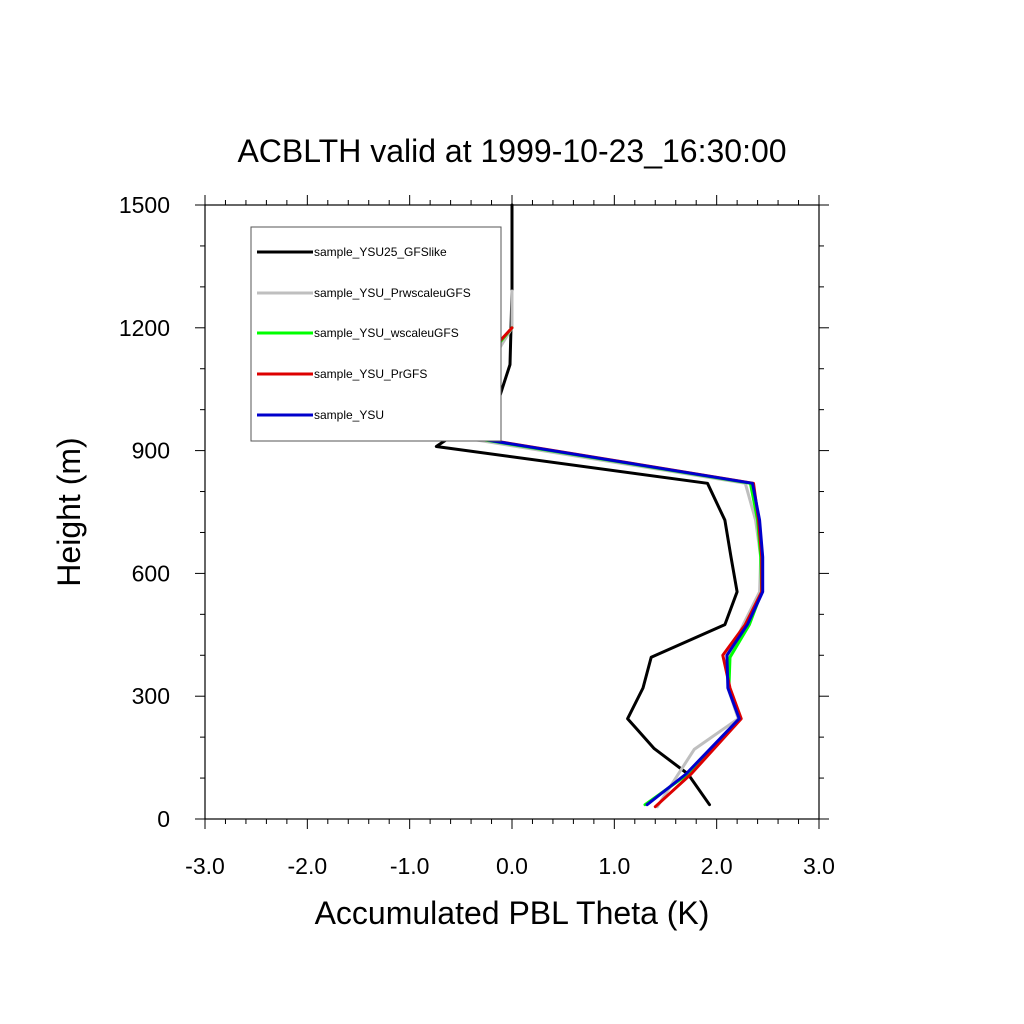  Describe the element at coordinates (163, 819) in the screenshot. I see `y-tick-label: 0` at that location.